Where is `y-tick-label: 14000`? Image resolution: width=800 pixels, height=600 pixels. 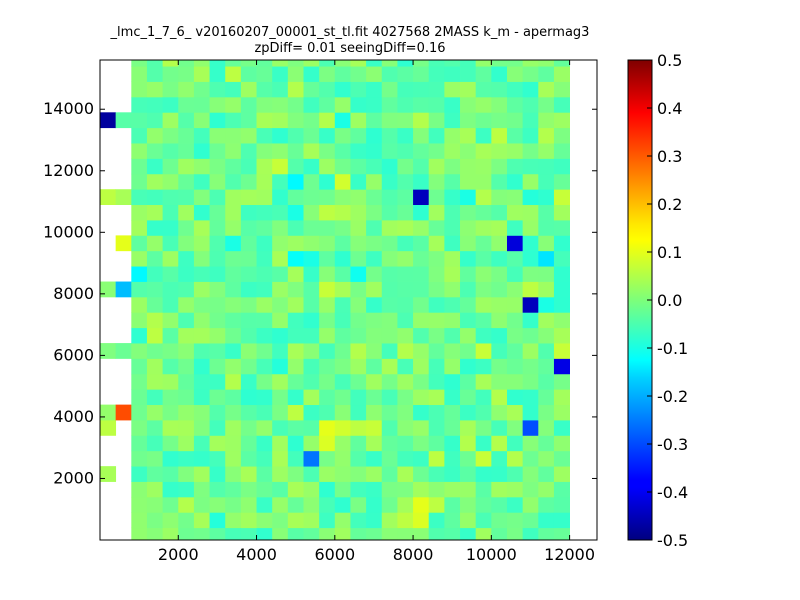 y-tick-label: 14000 is located at coordinates (68, 108).